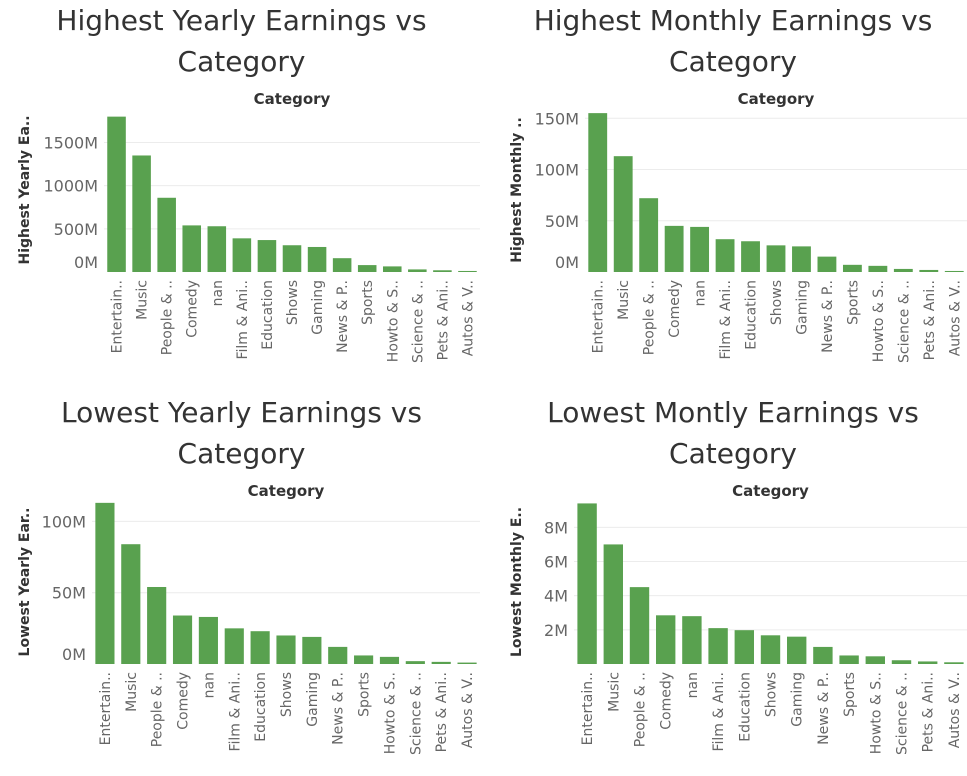 This screenshot has height=776, width=967. Describe the element at coordinates (70, 186) in the screenshot. I see `y-tick-label: 1000M` at that location.